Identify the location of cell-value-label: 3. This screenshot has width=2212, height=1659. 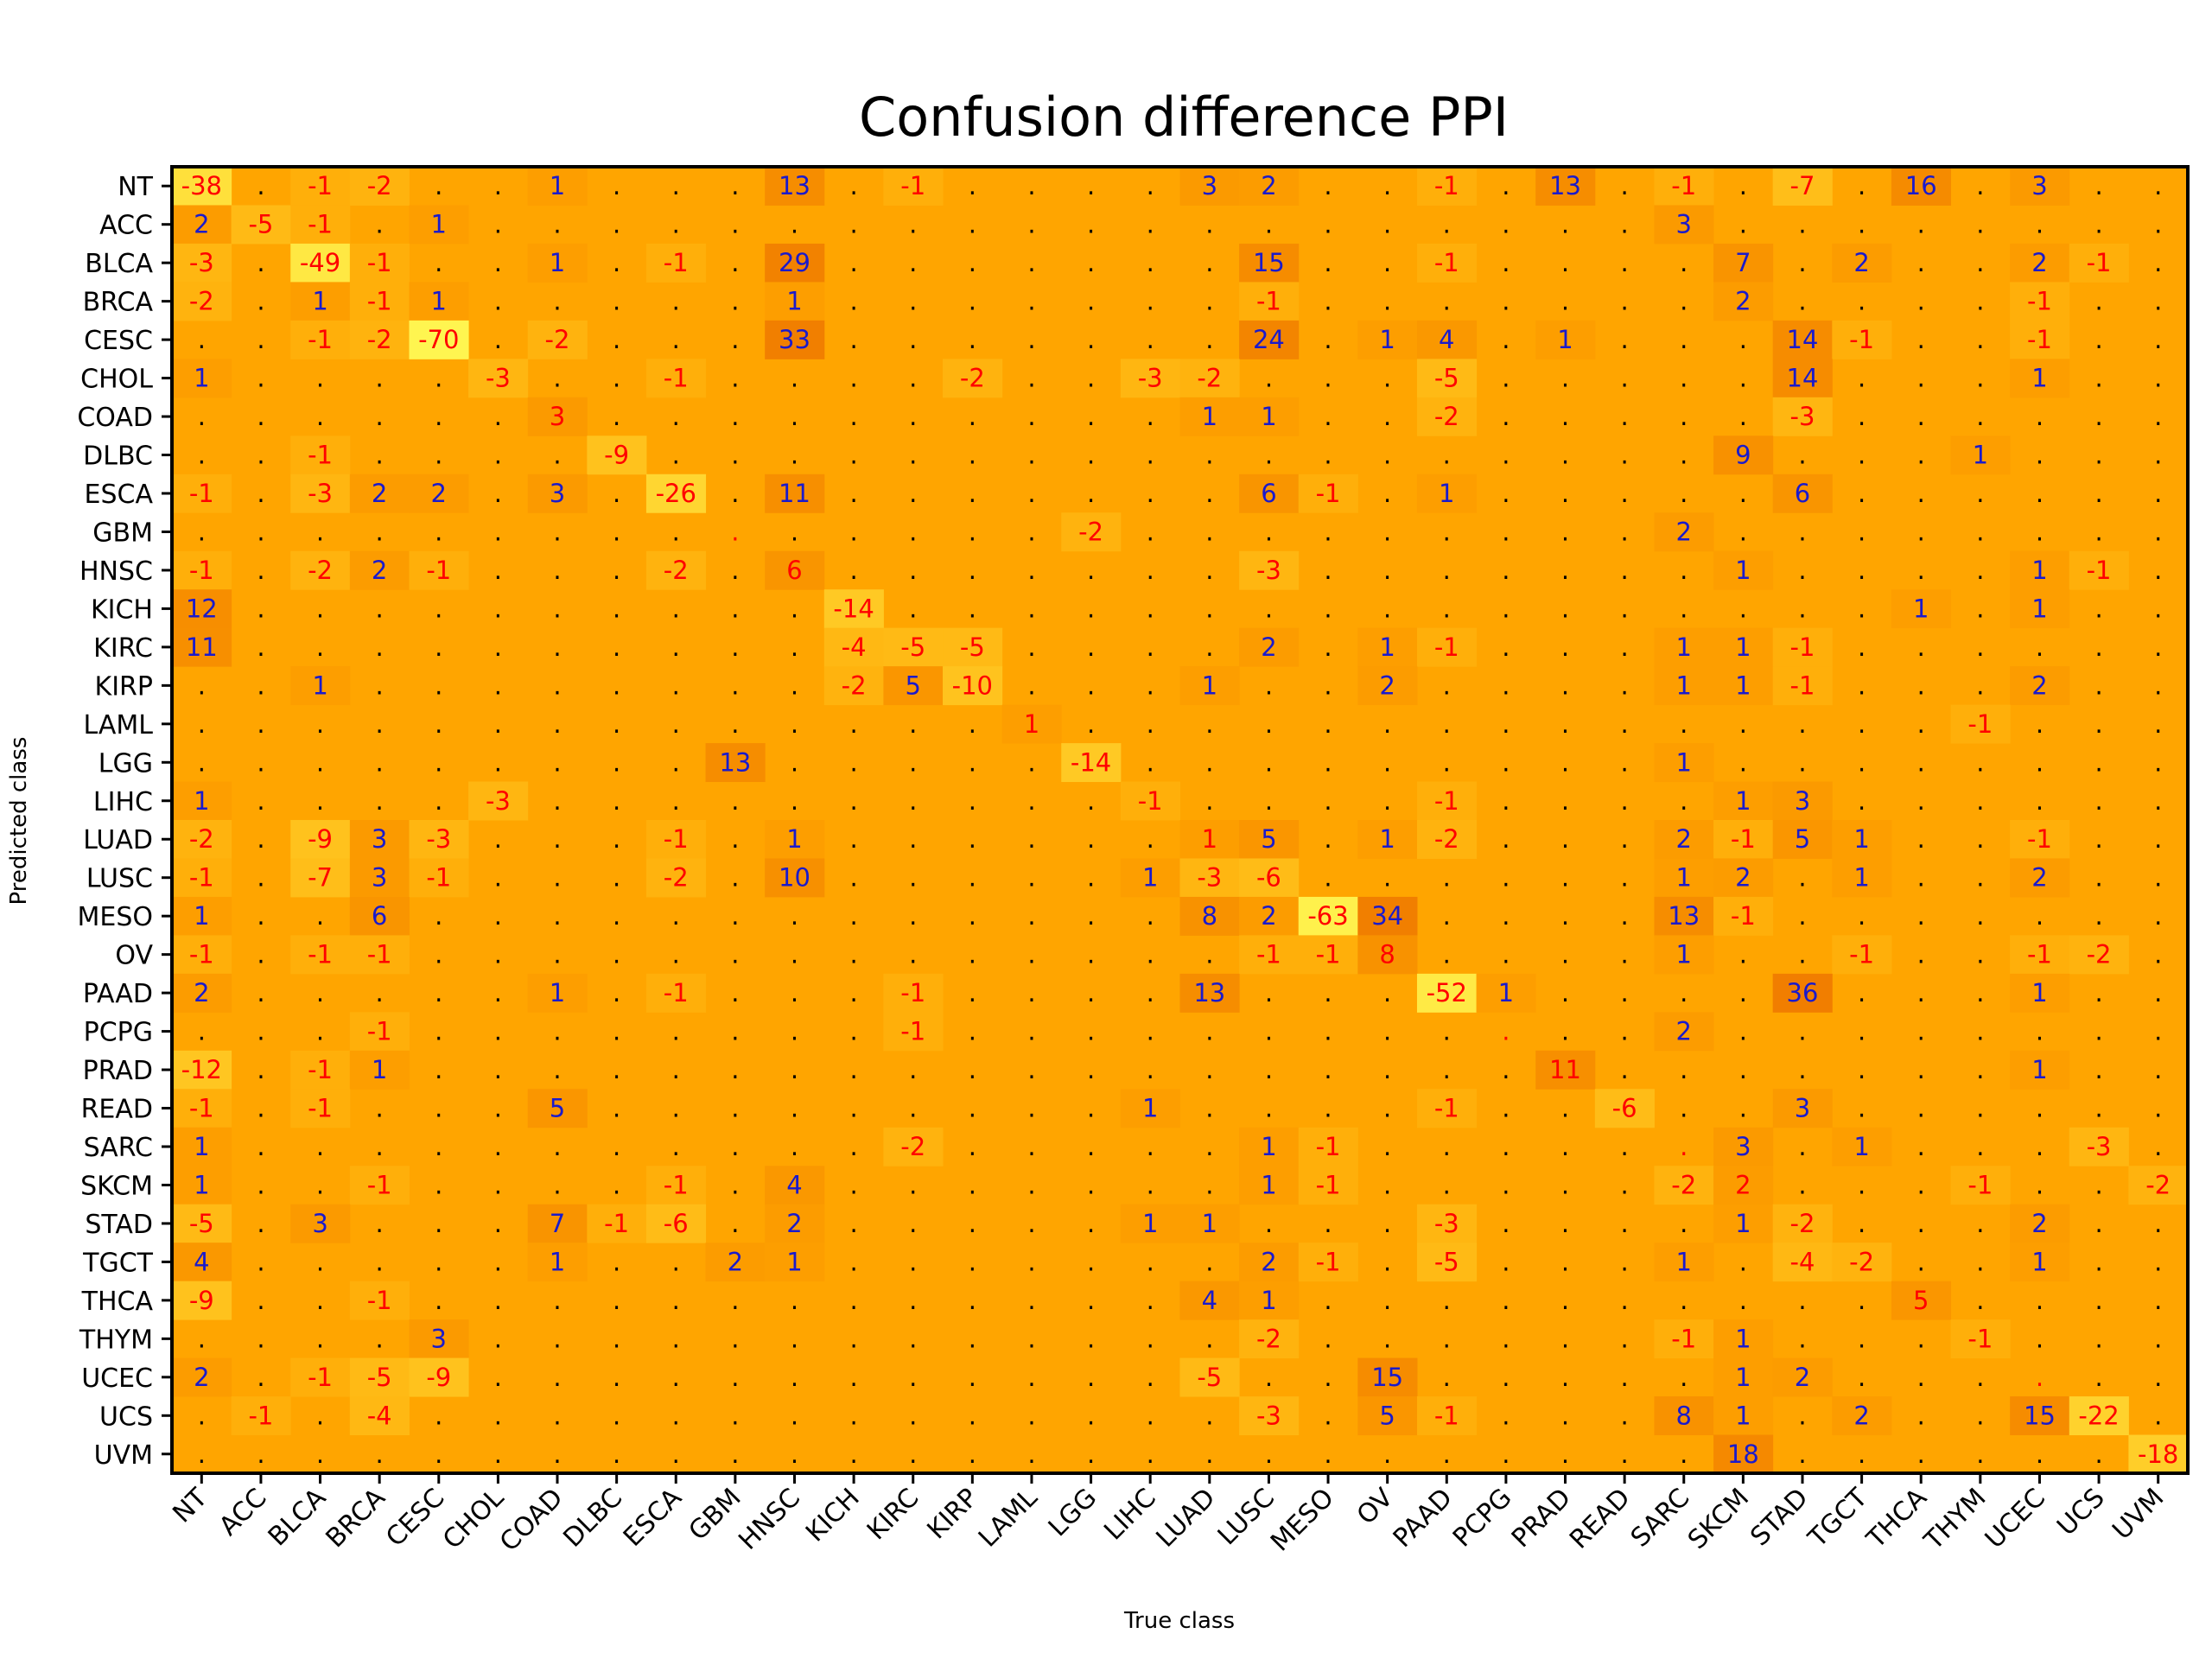
(439, 1338).